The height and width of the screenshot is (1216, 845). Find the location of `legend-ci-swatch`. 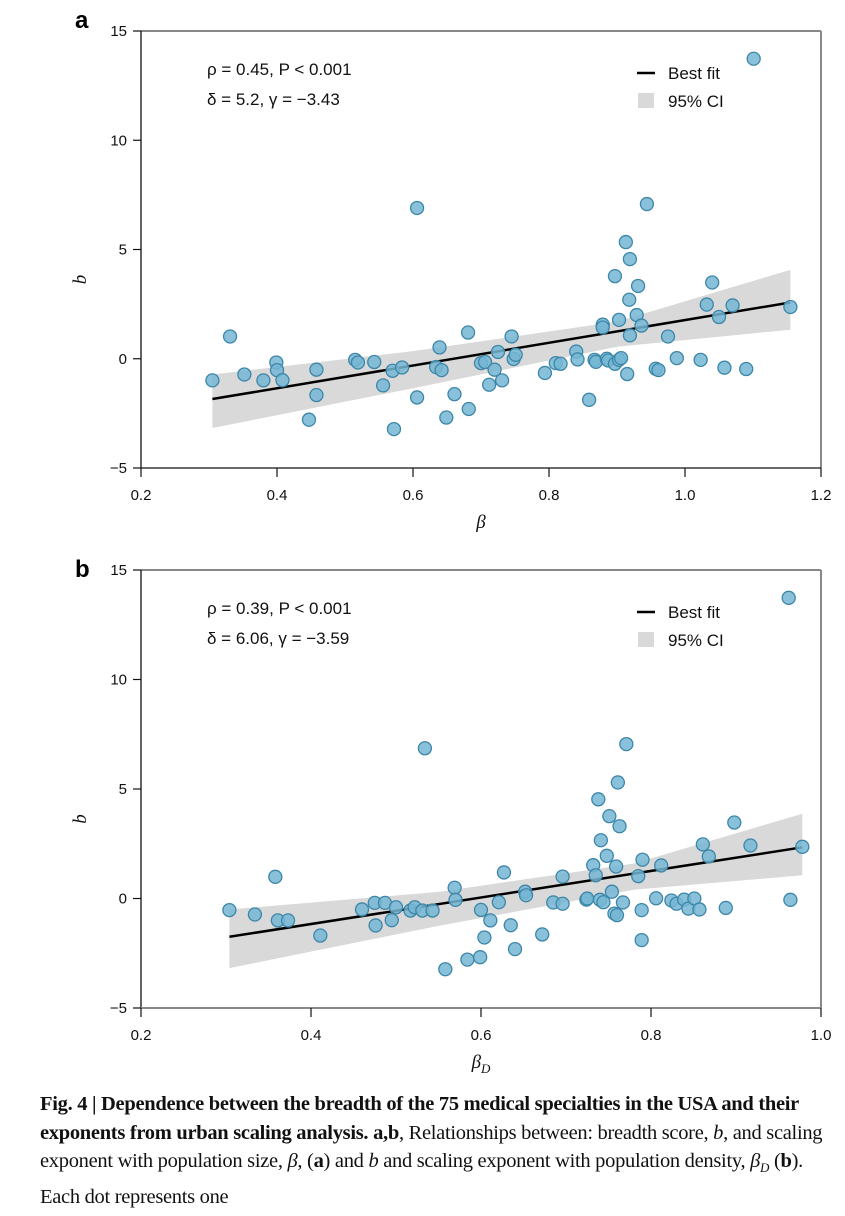

legend-ci-swatch is located at coordinates (646, 100).